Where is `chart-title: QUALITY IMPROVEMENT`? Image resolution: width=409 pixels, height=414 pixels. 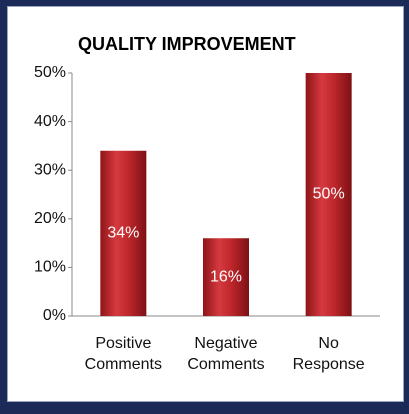 chart-title: QUALITY IMPROVEMENT is located at coordinates (187, 44).